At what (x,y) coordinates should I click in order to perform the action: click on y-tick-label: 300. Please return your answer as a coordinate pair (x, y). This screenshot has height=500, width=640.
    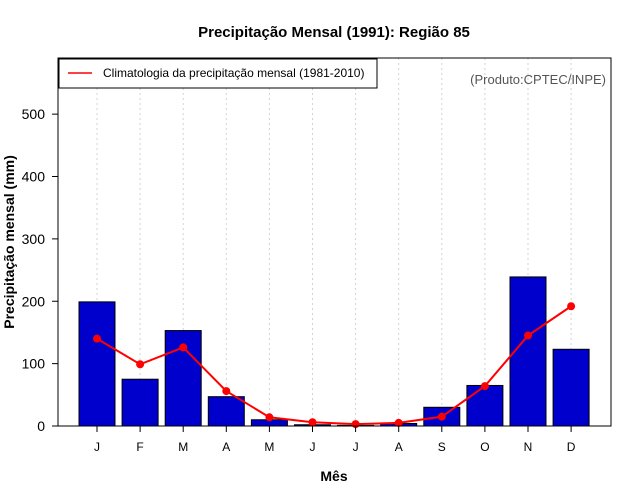
    Looking at the image, I should click on (34, 239).